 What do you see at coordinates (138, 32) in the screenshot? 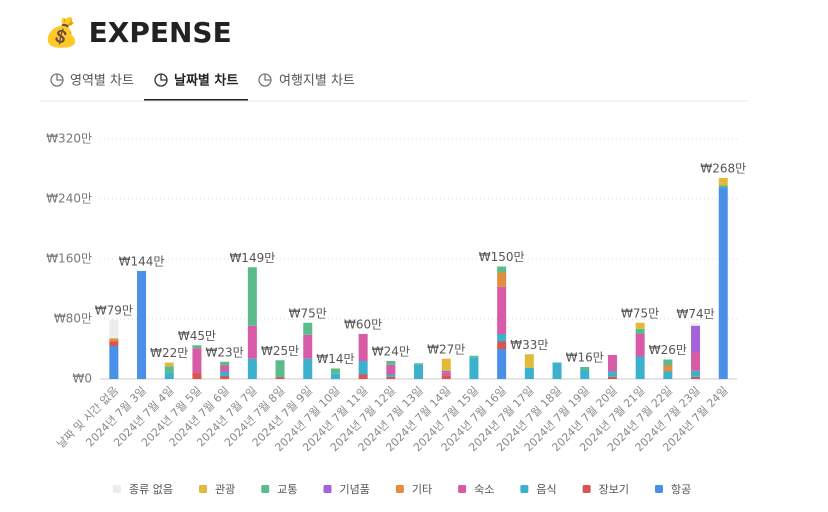
I see `page-title: 💰 EXPENSE` at bounding box center [138, 32].